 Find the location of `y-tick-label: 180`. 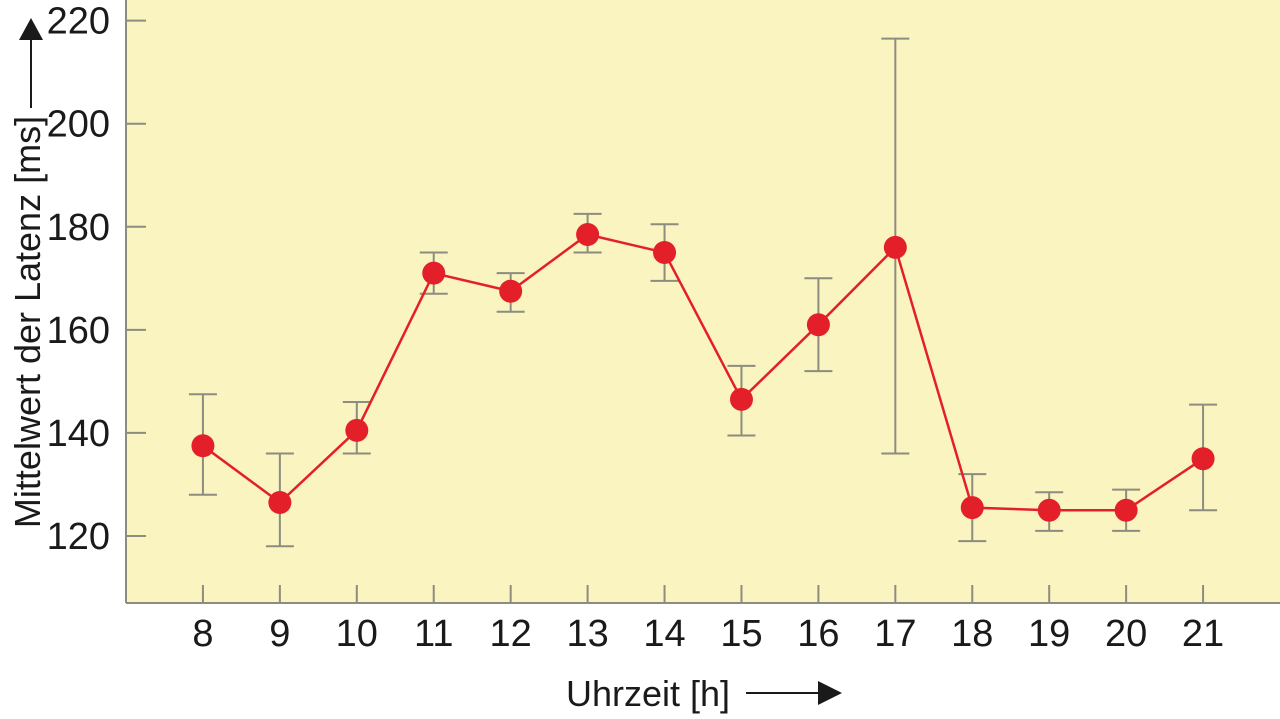

y-tick-label: 180 is located at coordinates (78, 228).